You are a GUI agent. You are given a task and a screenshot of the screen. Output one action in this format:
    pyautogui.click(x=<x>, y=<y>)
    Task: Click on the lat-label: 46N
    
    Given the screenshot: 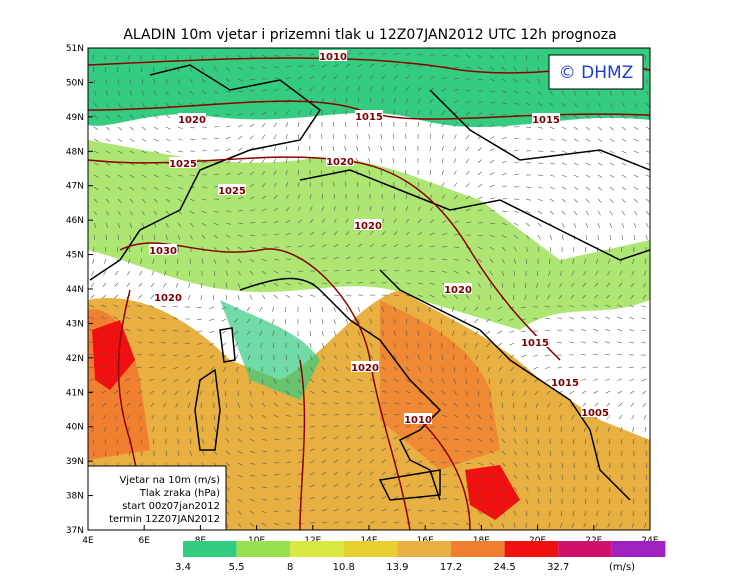 What is the action you would take?
    pyautogui.click(x=75, y=221)
    